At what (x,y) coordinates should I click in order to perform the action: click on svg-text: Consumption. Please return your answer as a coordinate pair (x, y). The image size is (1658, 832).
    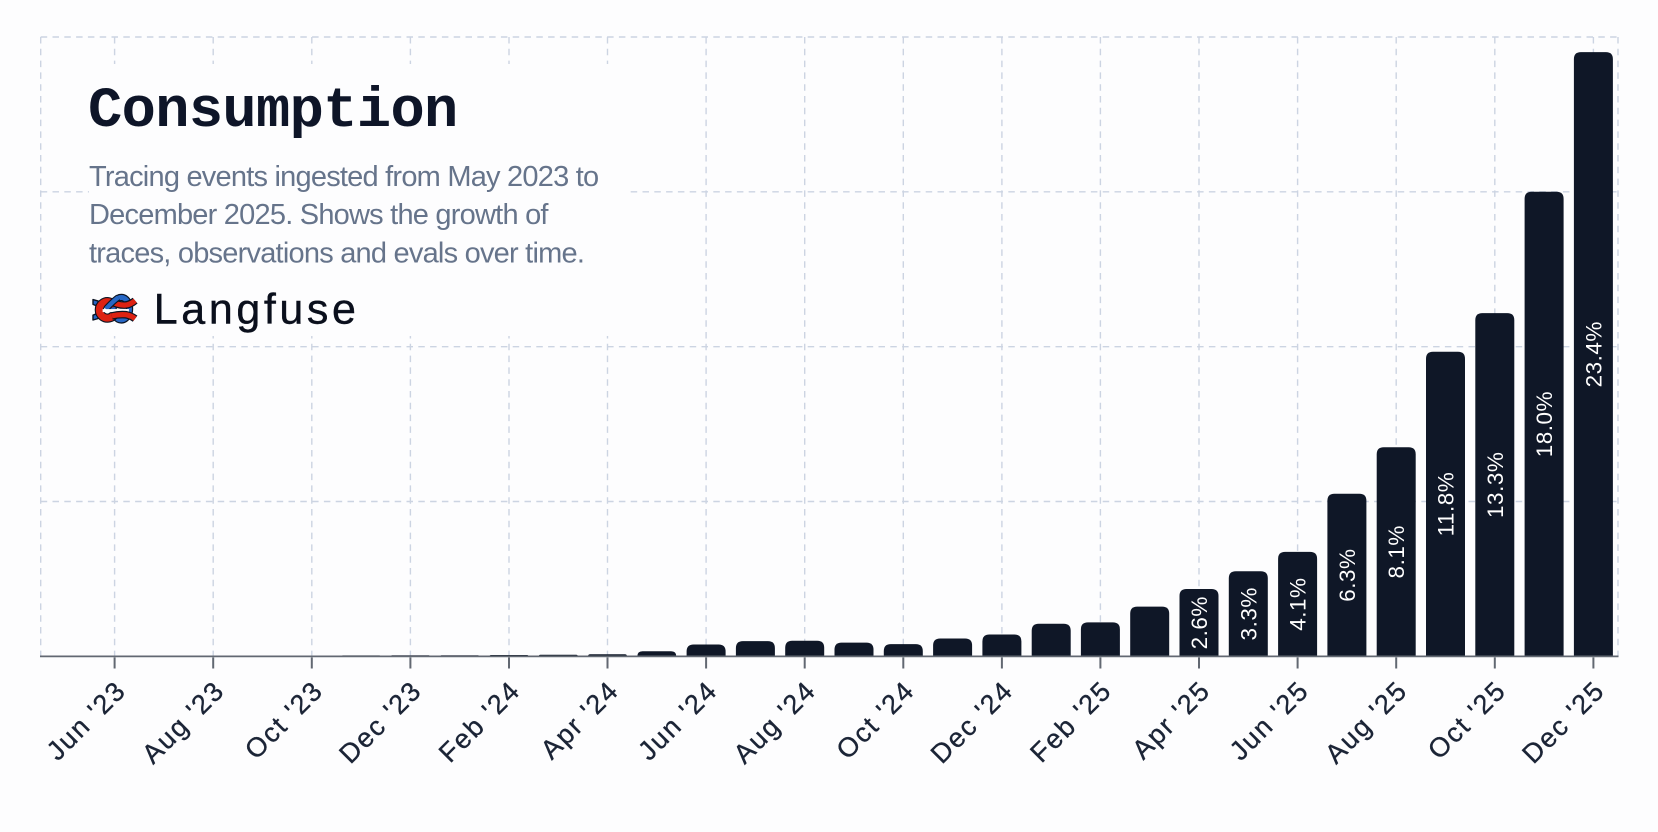
    Looking at the image, I should click on (273, 112).